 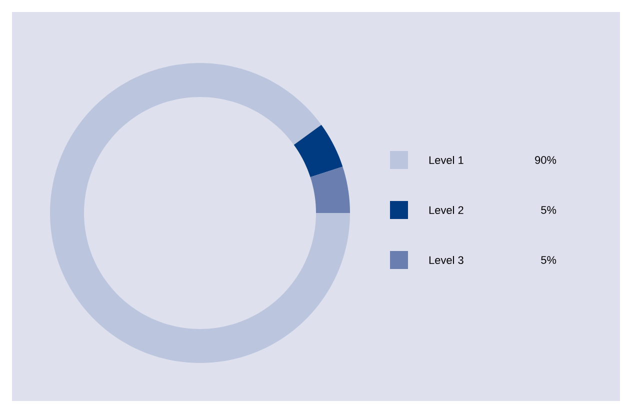 I want to click on legend-label: Level 2, so click(x=446, y=210).